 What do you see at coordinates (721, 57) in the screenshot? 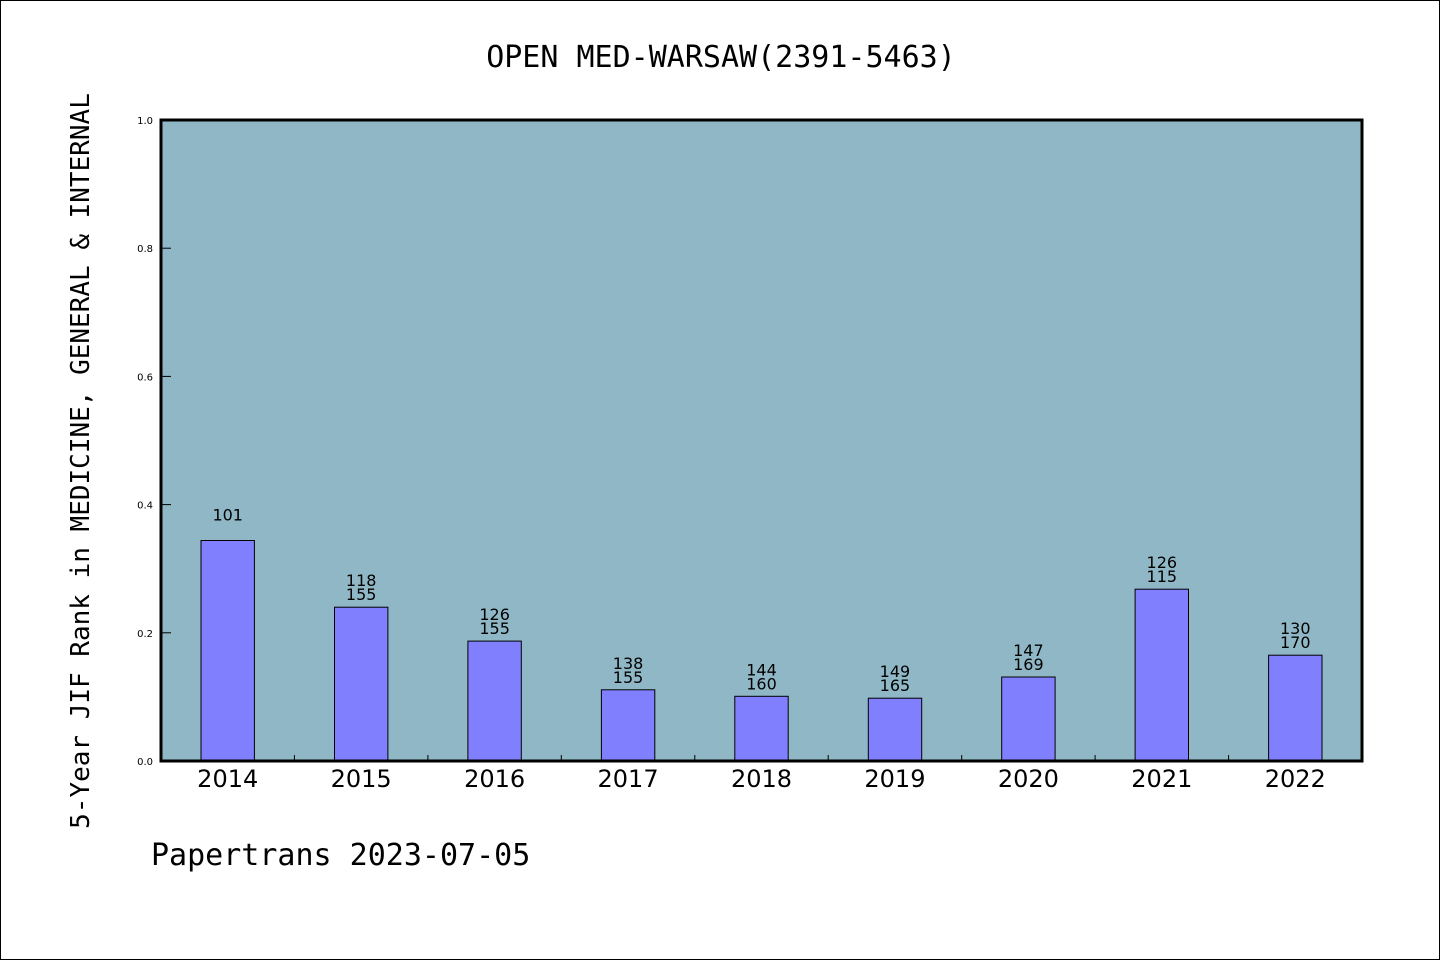
I see `chart-title: OPEN MED-WARSAW(2391-5463)` at bounding box center [721, 57].